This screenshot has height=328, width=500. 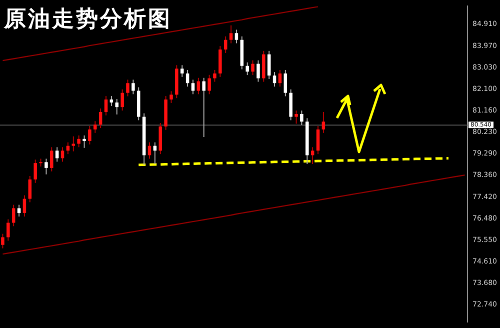 I want to click on chart-title: 原油走势分析图, so click(x=88, y=19).